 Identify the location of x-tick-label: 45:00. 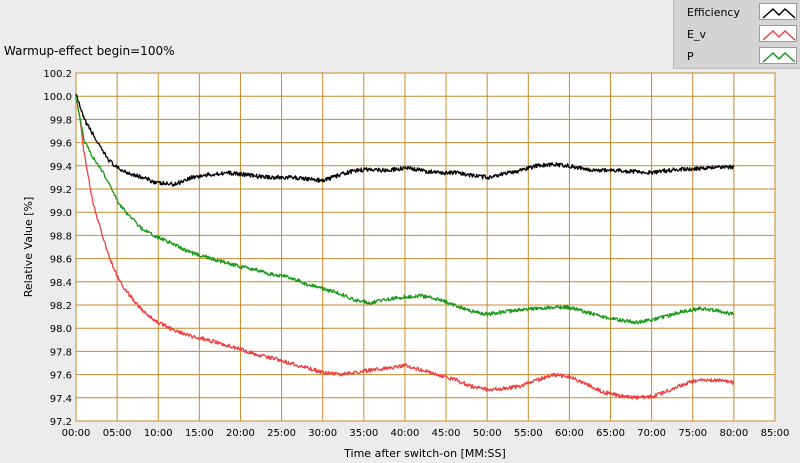
(446, 433).